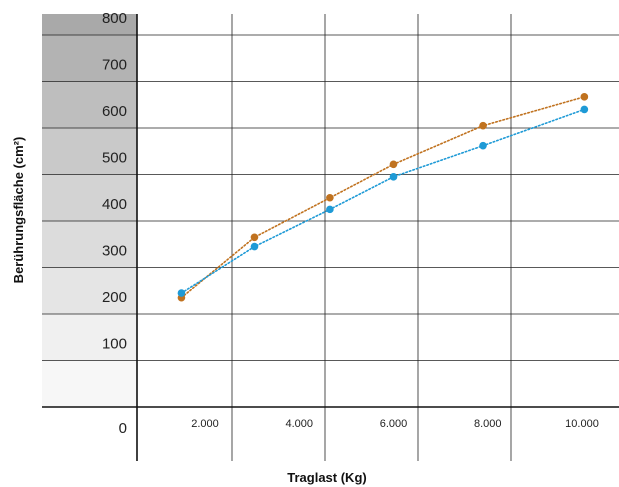  I want to click on y-band-layer, so click(89, 210).